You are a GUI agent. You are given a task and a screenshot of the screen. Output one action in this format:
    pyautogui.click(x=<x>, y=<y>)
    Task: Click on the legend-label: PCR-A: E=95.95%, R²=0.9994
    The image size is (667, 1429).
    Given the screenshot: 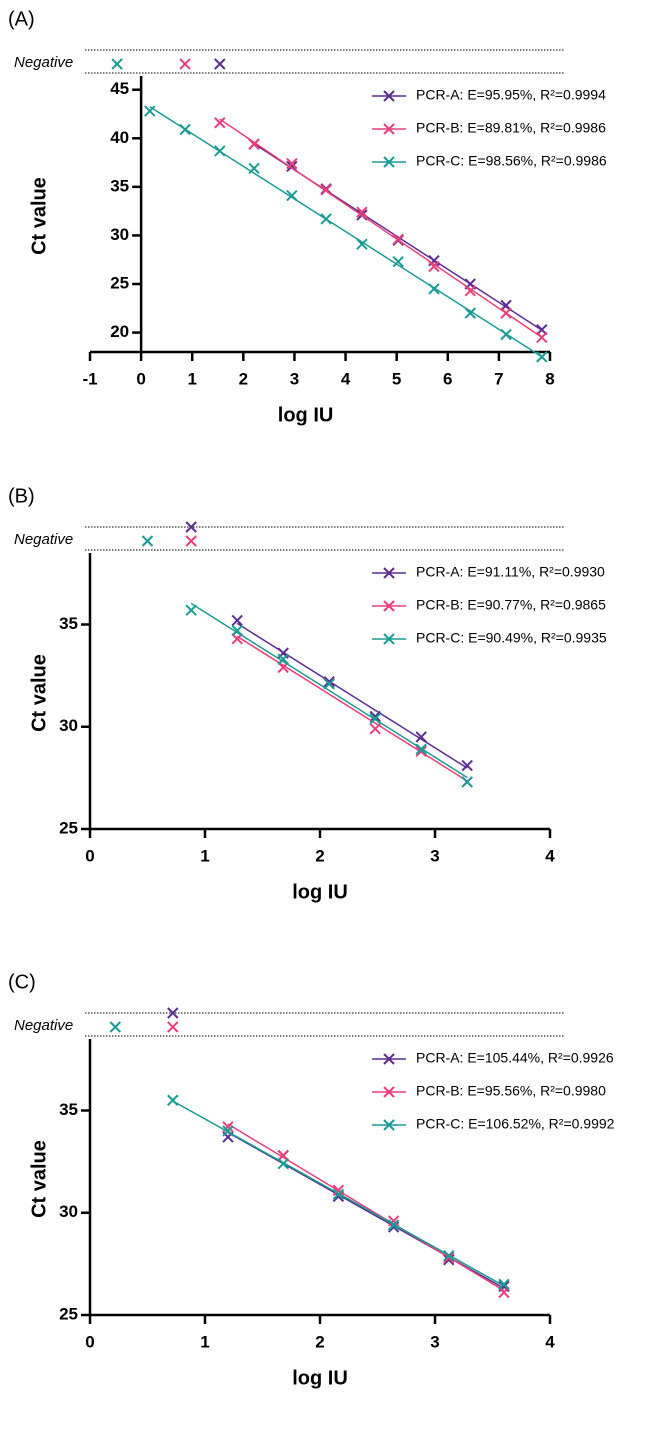 What is the action you would take?
    pyautogui.click(x=511, y=95)
    